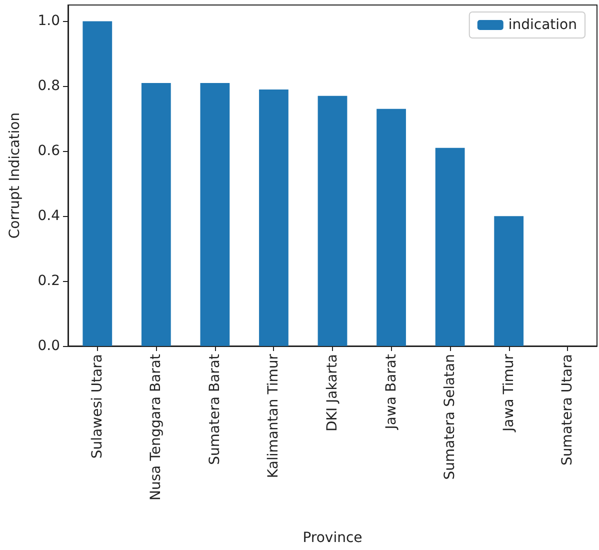 The width and height of the screenshot is (599, 550). What do you see at coordinates (97, 406) in the screenshot?
I see `x-tick-label: Sulawesi Utara` at bounding box center [97, 406].